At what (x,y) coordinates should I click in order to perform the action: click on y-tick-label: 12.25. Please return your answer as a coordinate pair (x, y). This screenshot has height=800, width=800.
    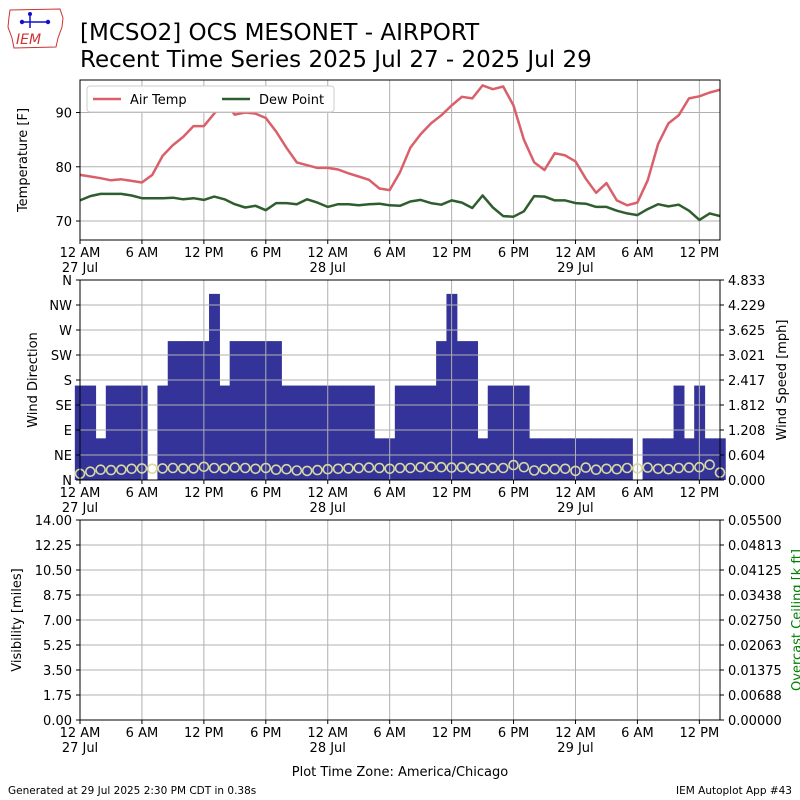
    Looking at the image, I should click on (53, 546).